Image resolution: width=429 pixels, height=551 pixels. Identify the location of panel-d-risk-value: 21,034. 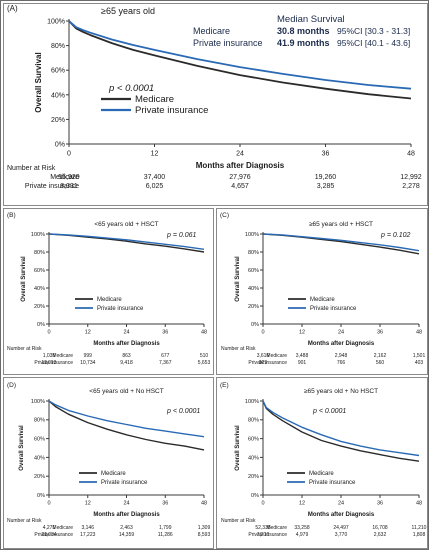
(49, 535).